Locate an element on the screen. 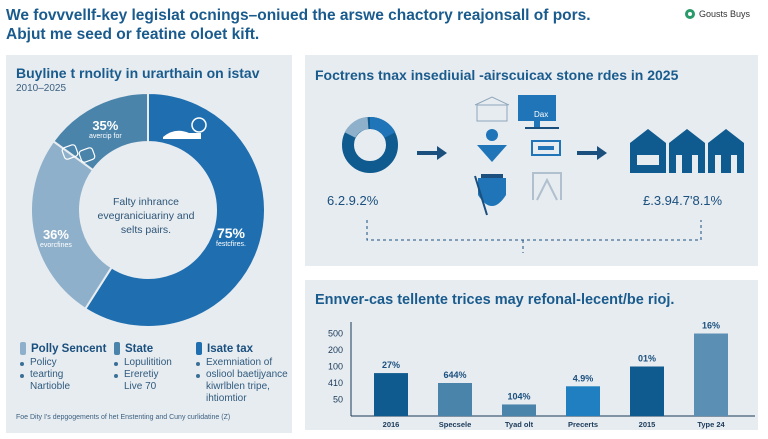 Image resolution: width=768 pixels, height=439 pixels. legend-item: Policy is located at coordinates (43, 362).